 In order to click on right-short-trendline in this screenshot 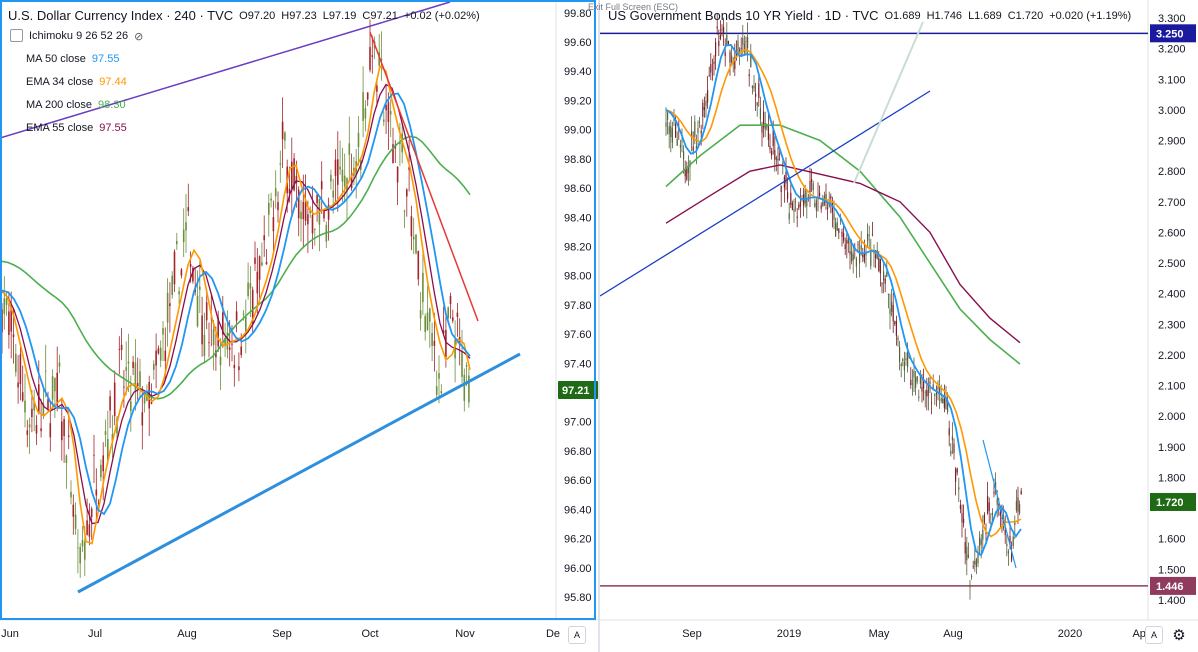, I will do `click(999, 504)`.